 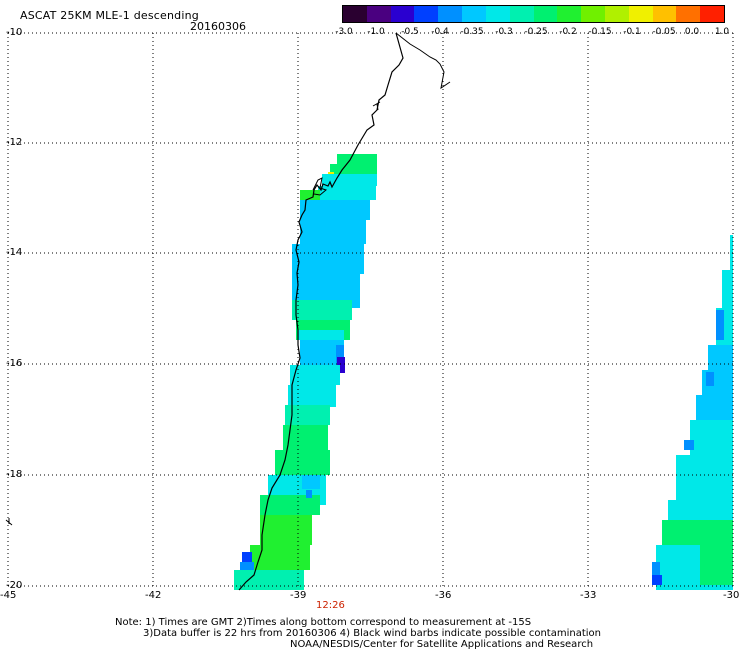 What do you see at coordinates (440, 32) in the screenshot?
I see `color-scale-tick-label: -0.4` at bounding box center [440, 32].